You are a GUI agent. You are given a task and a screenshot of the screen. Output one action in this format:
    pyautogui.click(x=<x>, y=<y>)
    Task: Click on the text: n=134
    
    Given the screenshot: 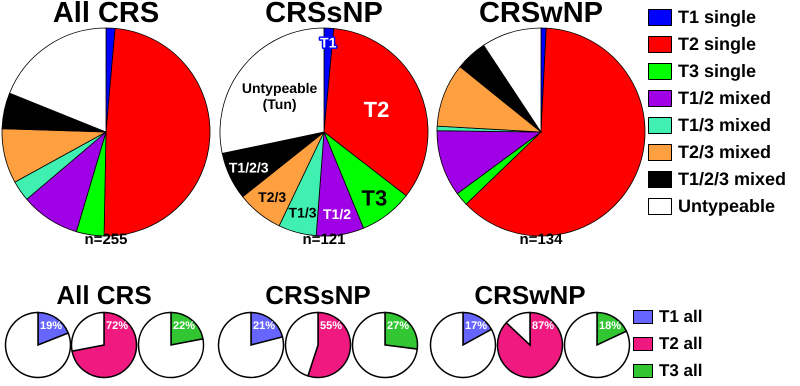 What is the action you would take?
    pyautogui.click(x=541, y=239)
    